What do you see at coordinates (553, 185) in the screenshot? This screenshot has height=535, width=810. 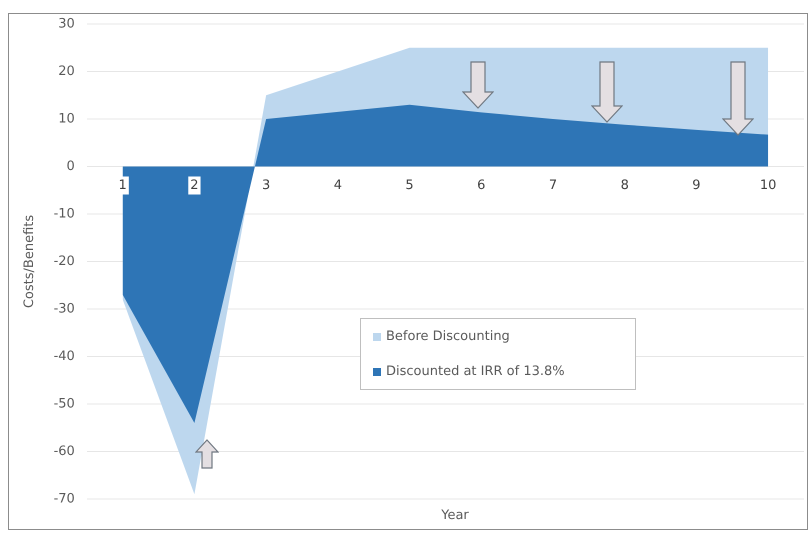 I see `x-tick-label: 7` at bounding box center [553, 185].